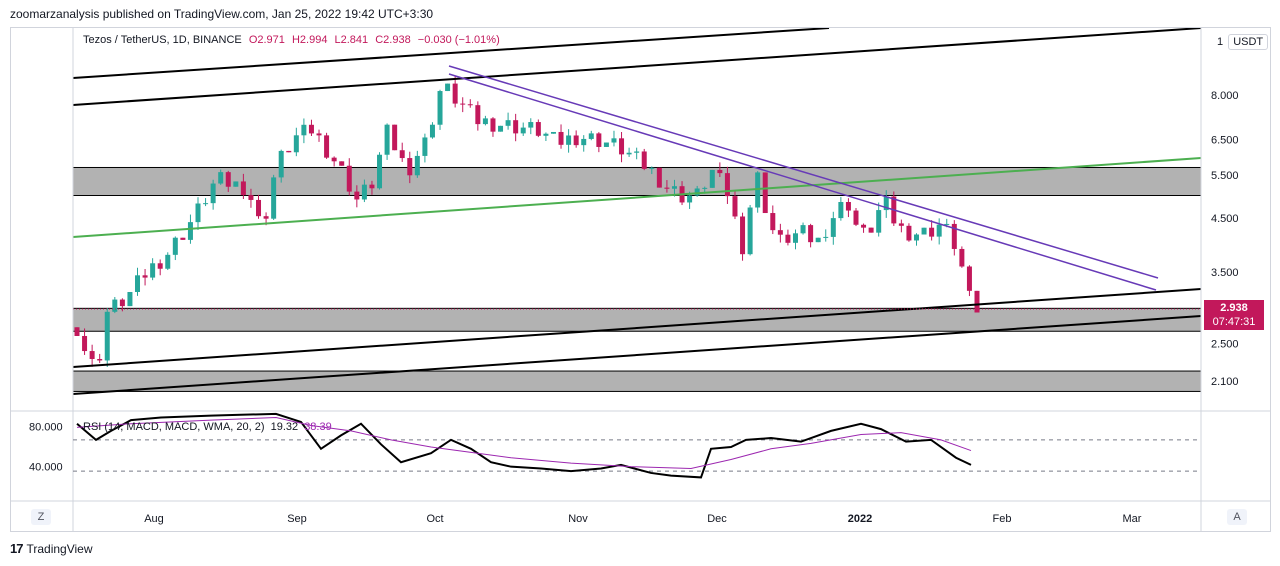 This screenshot has height=566, width=1280. What do you see at coordinates (351, 40) in the screenshot?
I see `low-value: L2.841` at bounding box center [351, 40].